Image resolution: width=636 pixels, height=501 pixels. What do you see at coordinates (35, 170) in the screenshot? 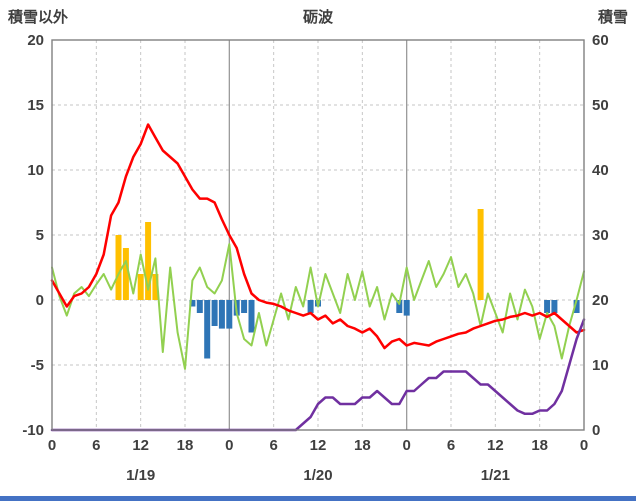
I see `left-axis-tick-label: 10` at bounding box center [35, 170].